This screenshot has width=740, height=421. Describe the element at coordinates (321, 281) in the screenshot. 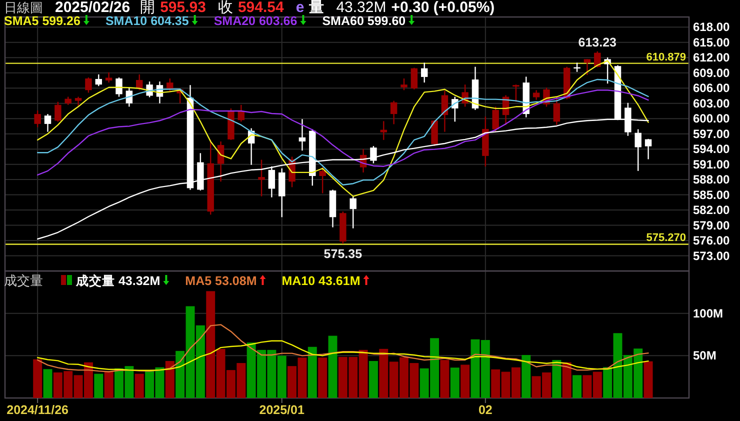

I see `text: MA10 43.61M` at that location.